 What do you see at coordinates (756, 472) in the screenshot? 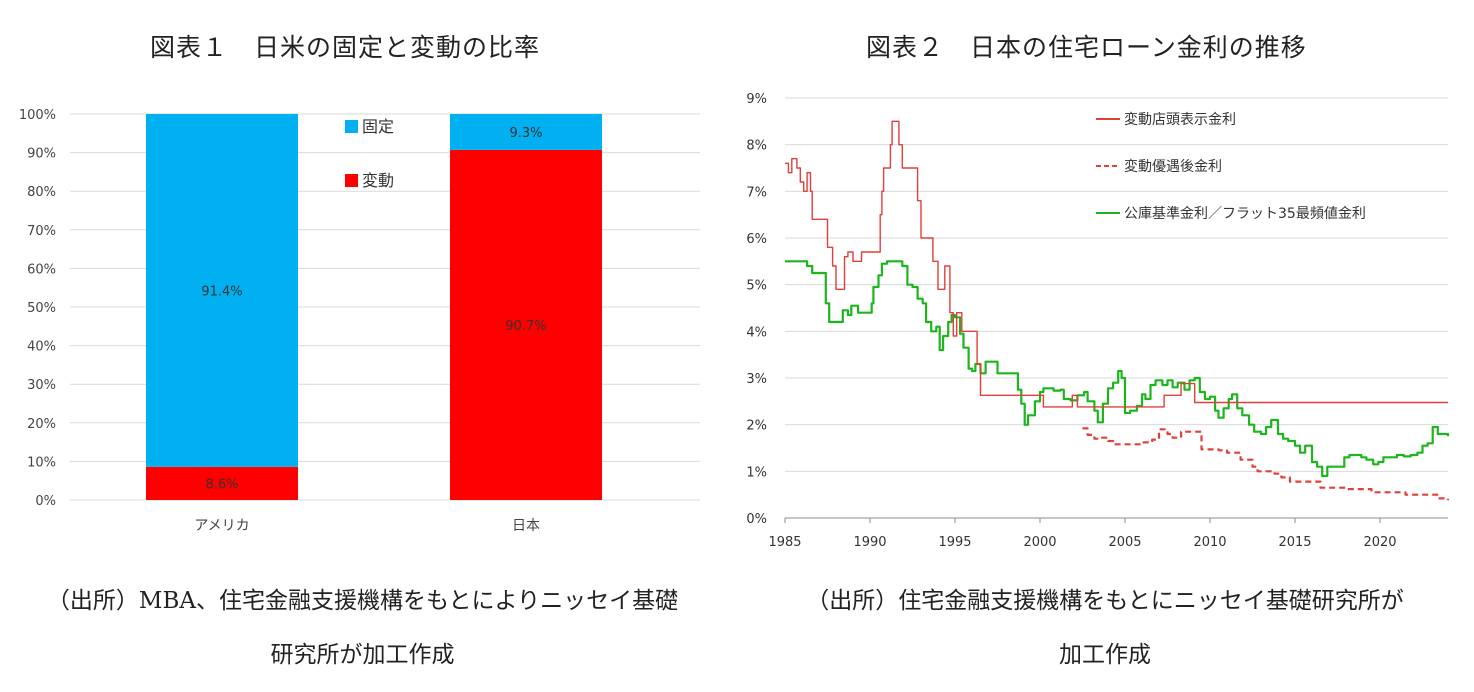
I see `y-tick-label: 1%` at bounding box center [756, 472].